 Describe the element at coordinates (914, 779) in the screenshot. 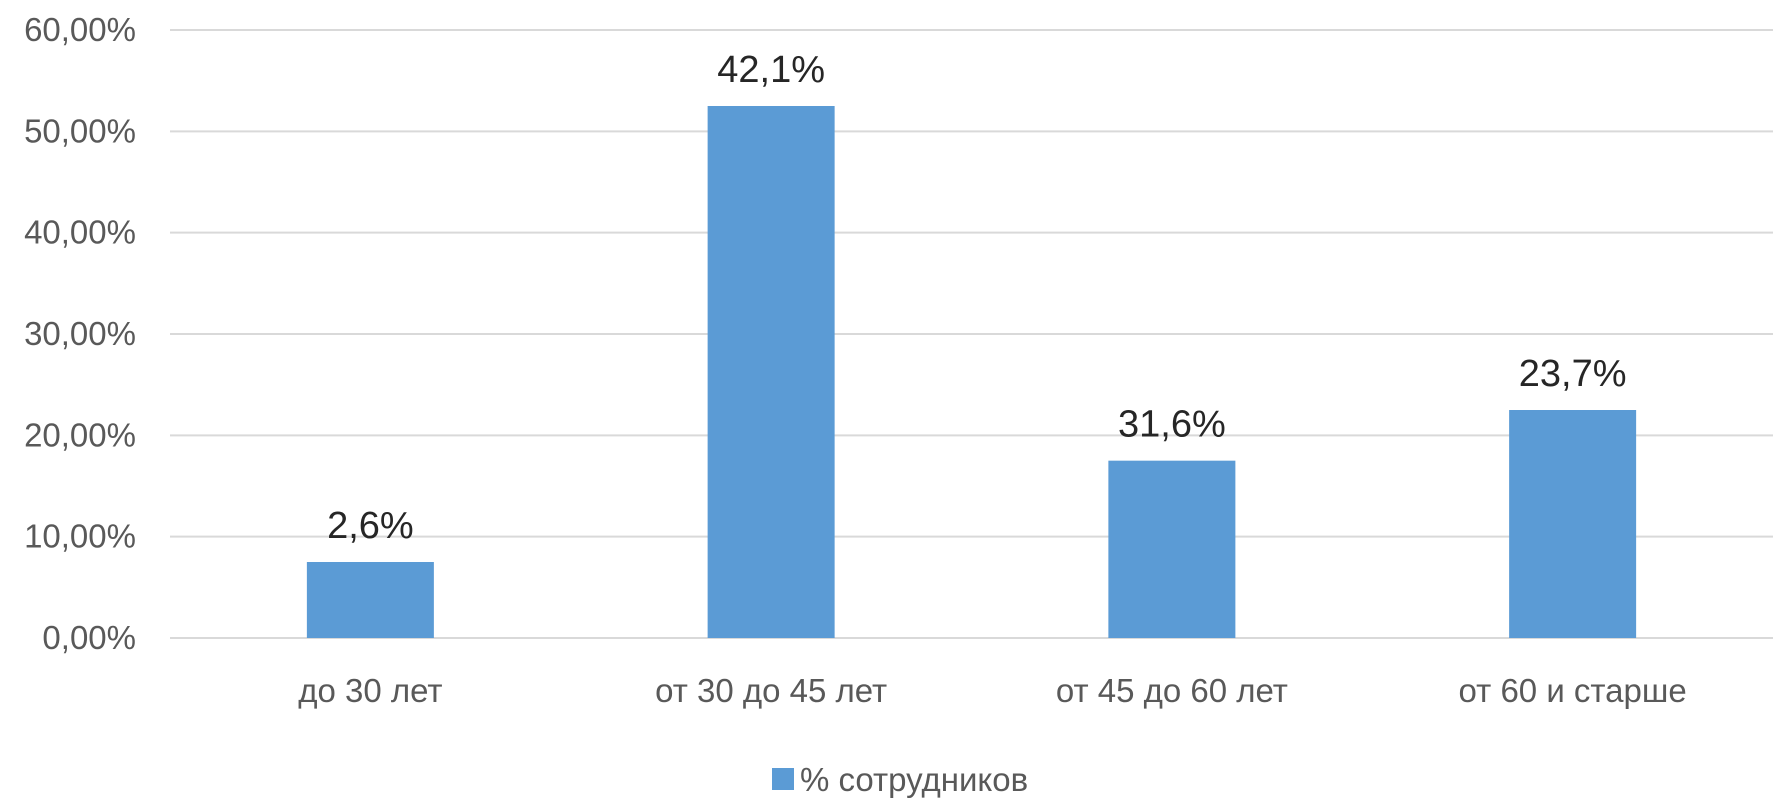

I see `legend-label: % сотрудников` at that location.